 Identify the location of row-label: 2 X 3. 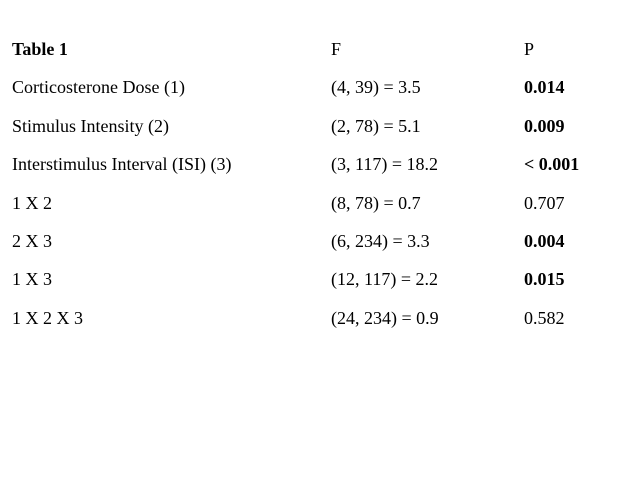
(32, 241).